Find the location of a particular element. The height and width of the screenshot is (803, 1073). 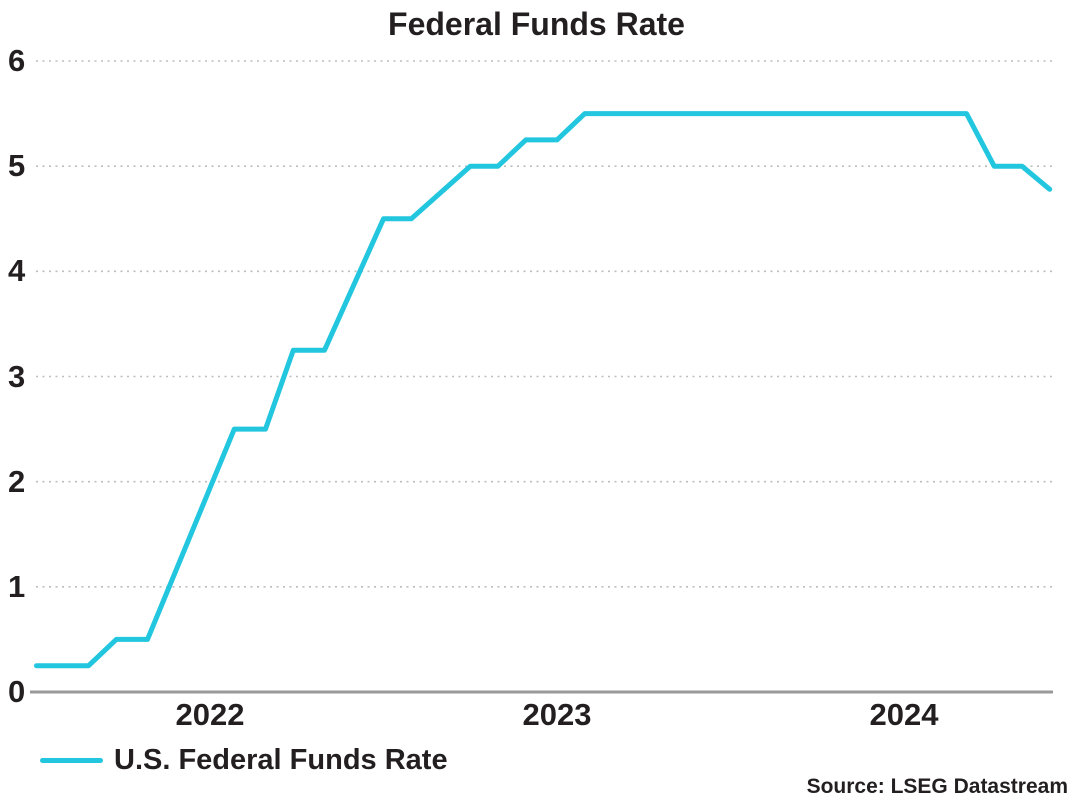

y-tick-label-2: 2 is located at coordinates (17, 481).